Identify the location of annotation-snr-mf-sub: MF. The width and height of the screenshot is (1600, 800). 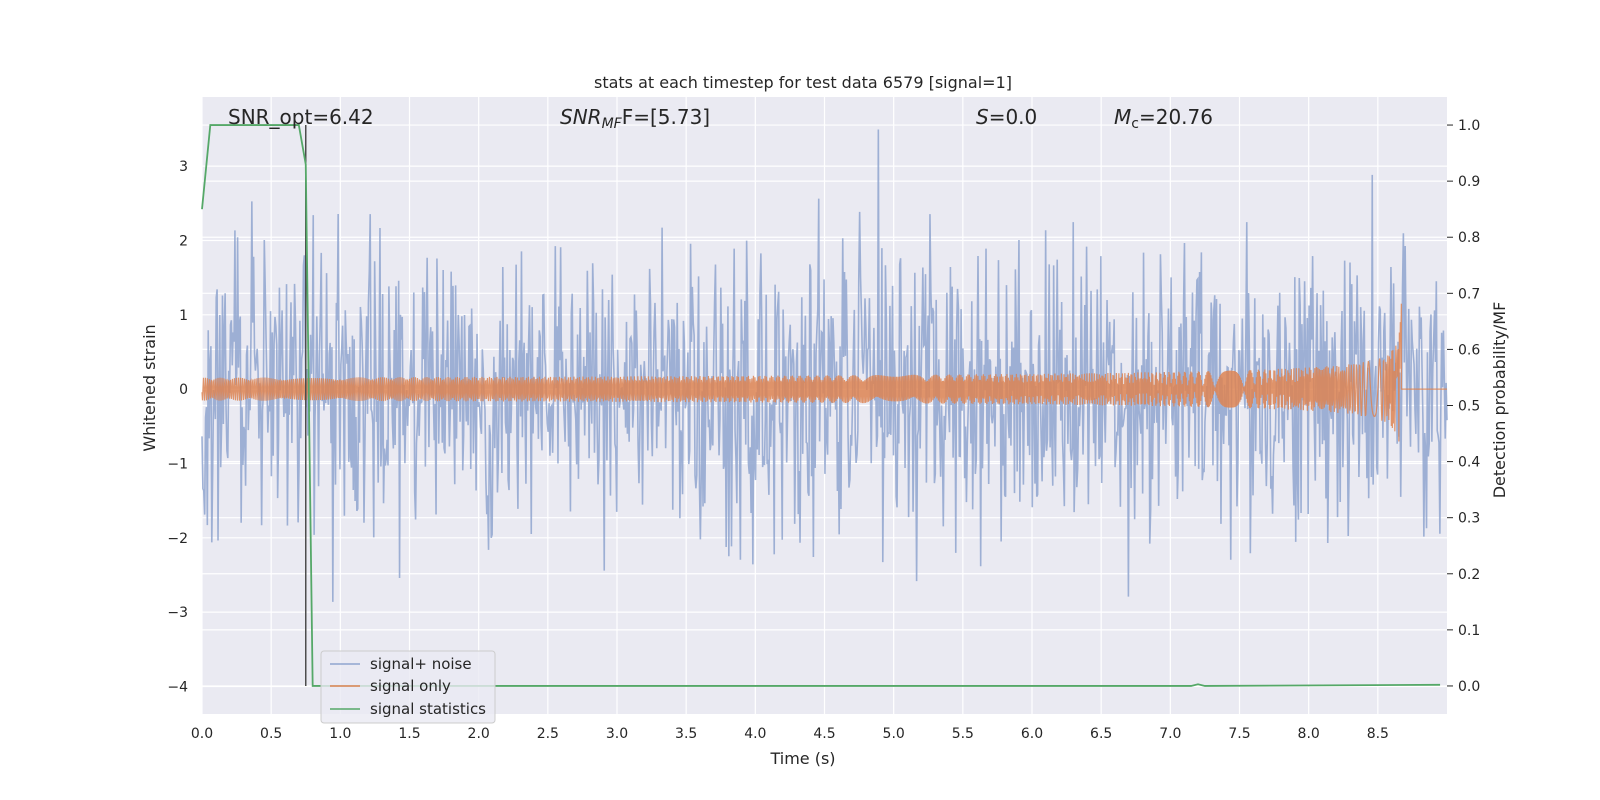
(612, 124).